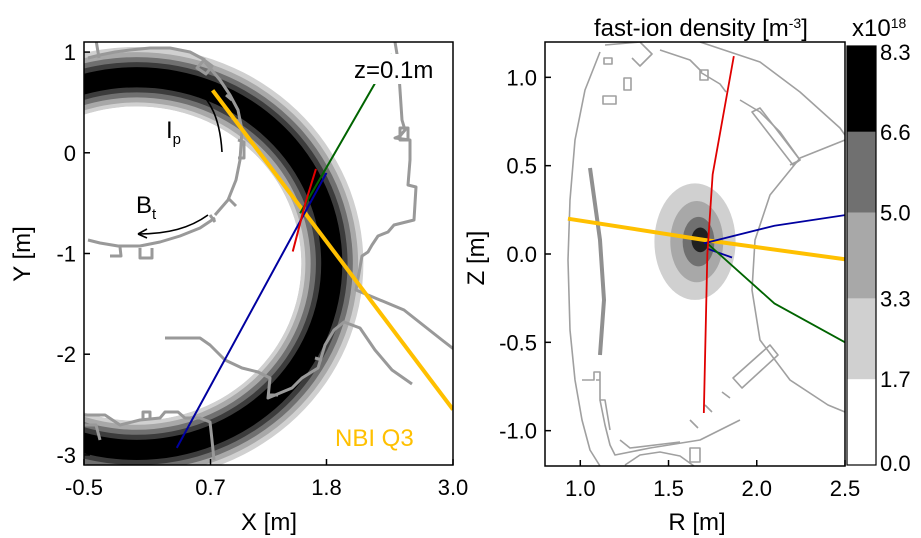 This screenshot has width=921, height=538. Describe the element at coordinates (668, 488) in the screenshot. I see `right-xtick-label: 1.5` at that location.